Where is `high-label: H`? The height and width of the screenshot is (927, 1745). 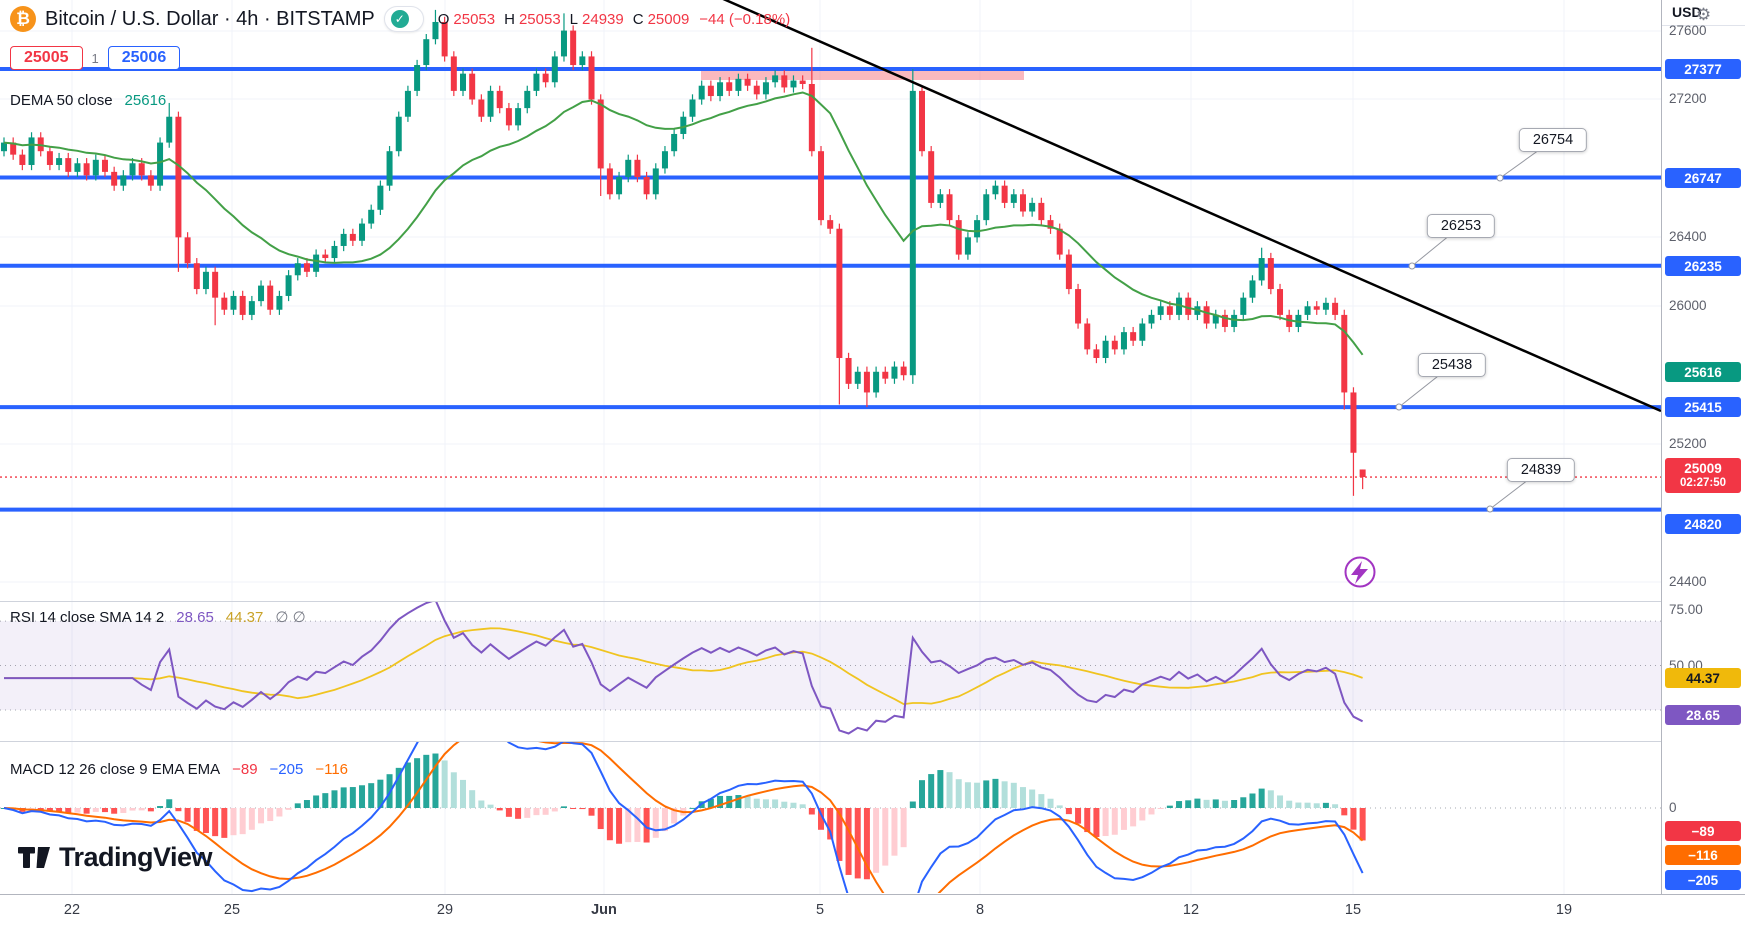
high-label: H is located at coordinates (509, 19).